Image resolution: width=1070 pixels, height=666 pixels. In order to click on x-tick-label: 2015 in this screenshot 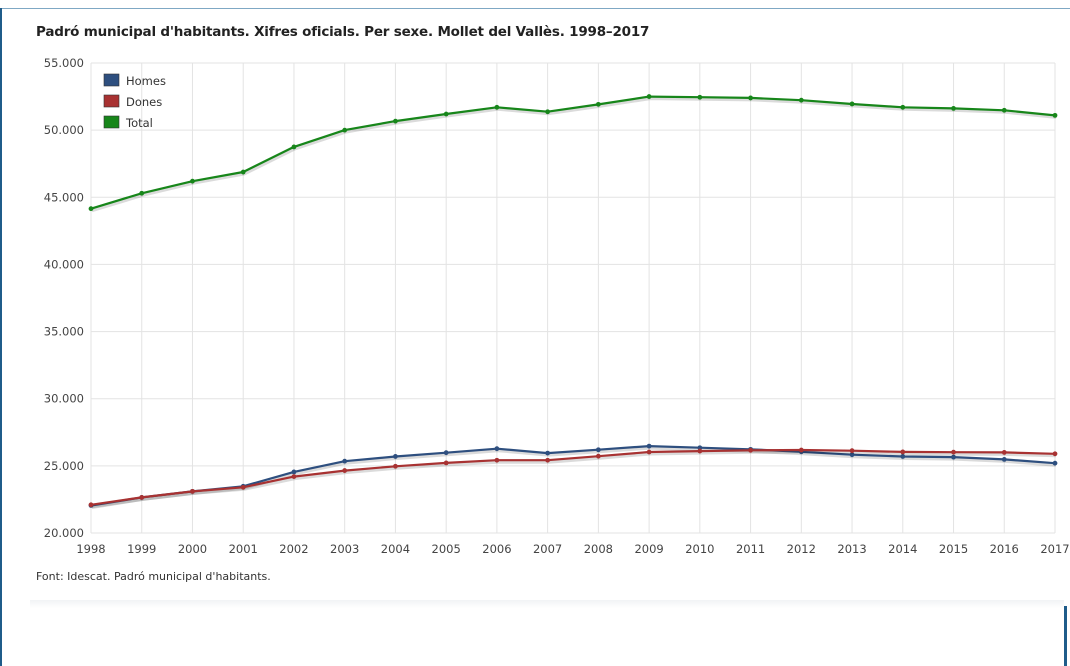, I will do `click(953, 549)`.